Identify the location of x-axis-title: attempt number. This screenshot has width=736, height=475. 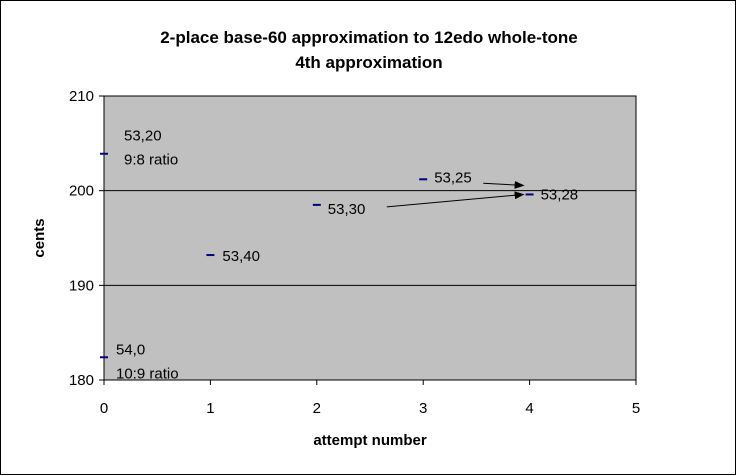
(370, 440).